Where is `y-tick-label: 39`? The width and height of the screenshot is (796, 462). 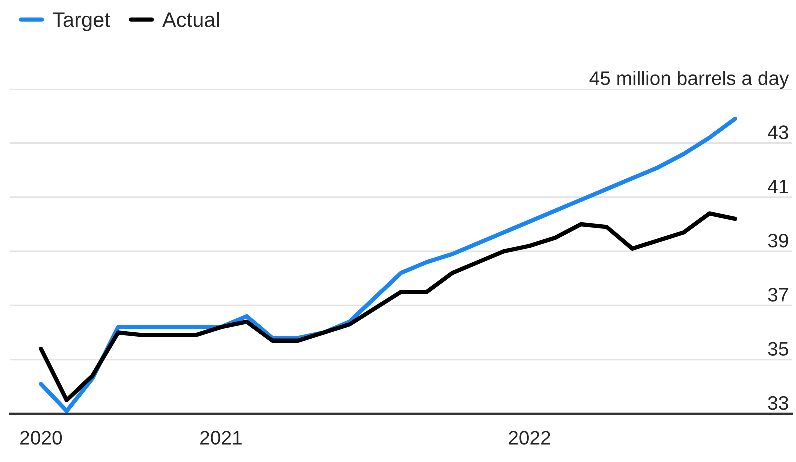 y-tick-label: 39 is located at coordinates (778, 241).